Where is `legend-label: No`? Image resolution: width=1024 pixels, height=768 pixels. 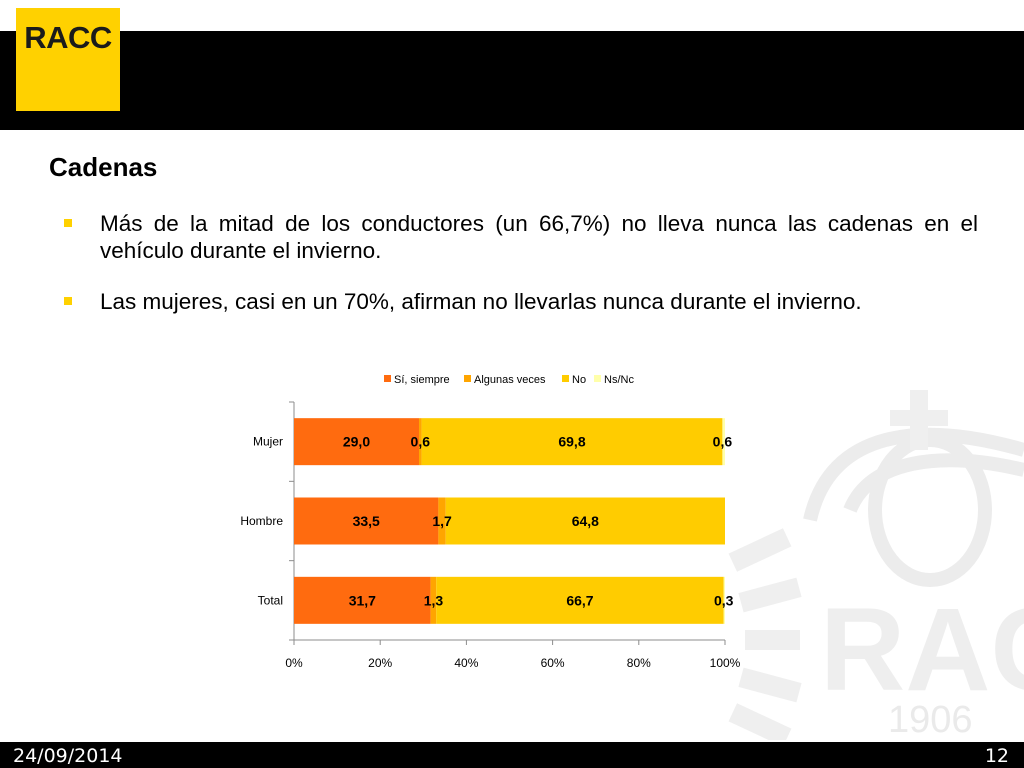 legend-label: No is located at coordinates (579, 380).